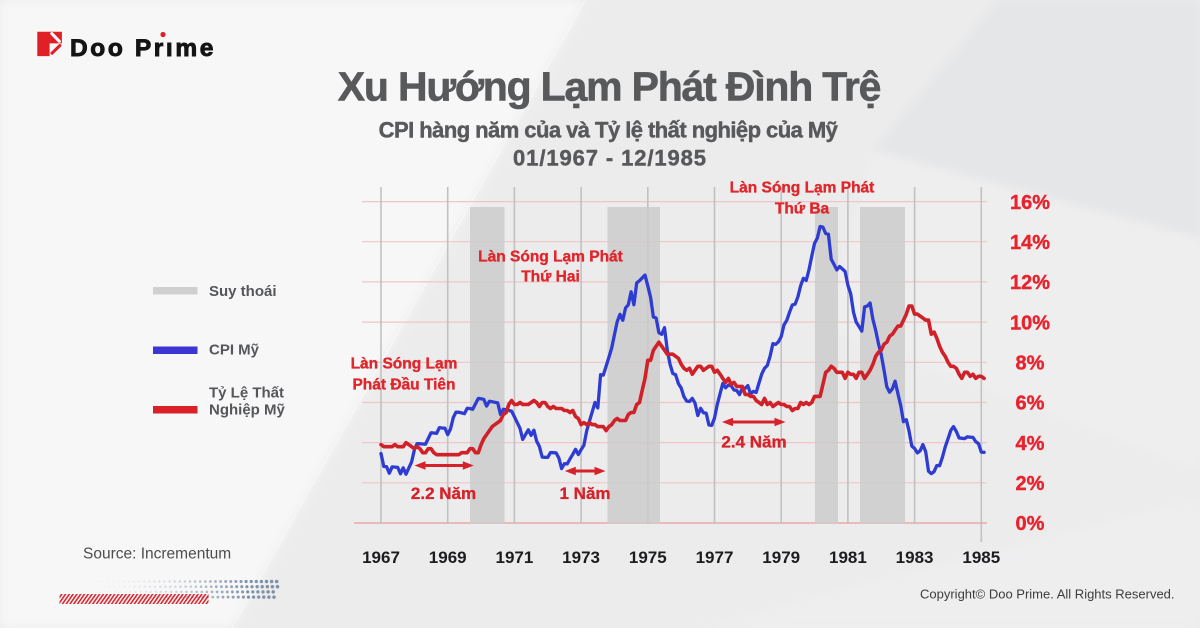 The image size is (1200, 628). I want to click on svg-text: Thứ Ba, so click(802, 209).